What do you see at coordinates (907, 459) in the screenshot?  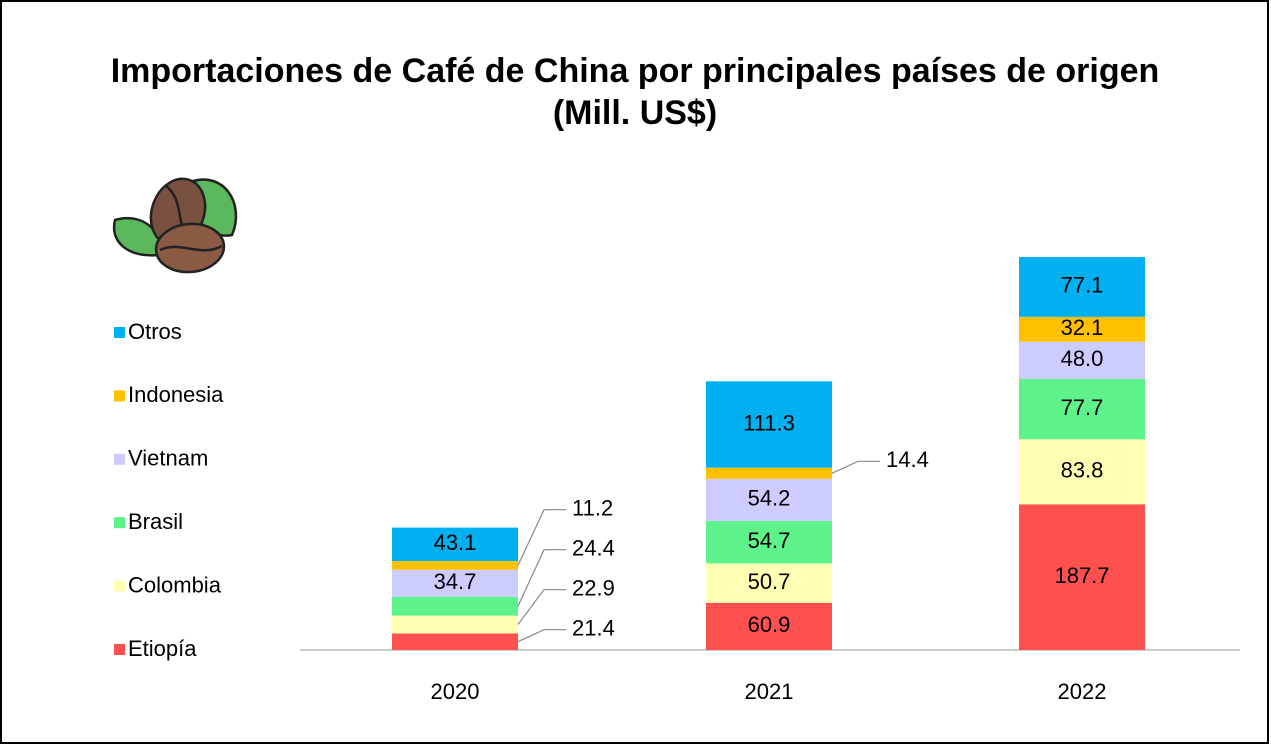 I see `data-label: 14.4` at bounding box center [907, 459].